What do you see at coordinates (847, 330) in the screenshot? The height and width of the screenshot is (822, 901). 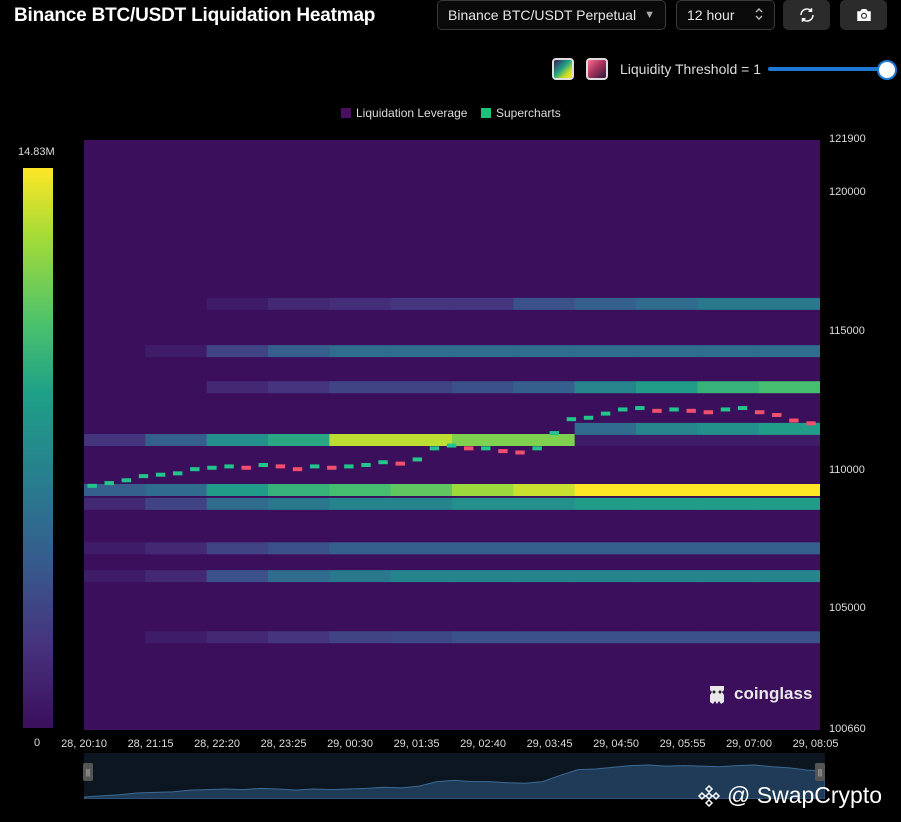 I see `y-axis-tick-label: 115000` at bounding box center [847, 330].